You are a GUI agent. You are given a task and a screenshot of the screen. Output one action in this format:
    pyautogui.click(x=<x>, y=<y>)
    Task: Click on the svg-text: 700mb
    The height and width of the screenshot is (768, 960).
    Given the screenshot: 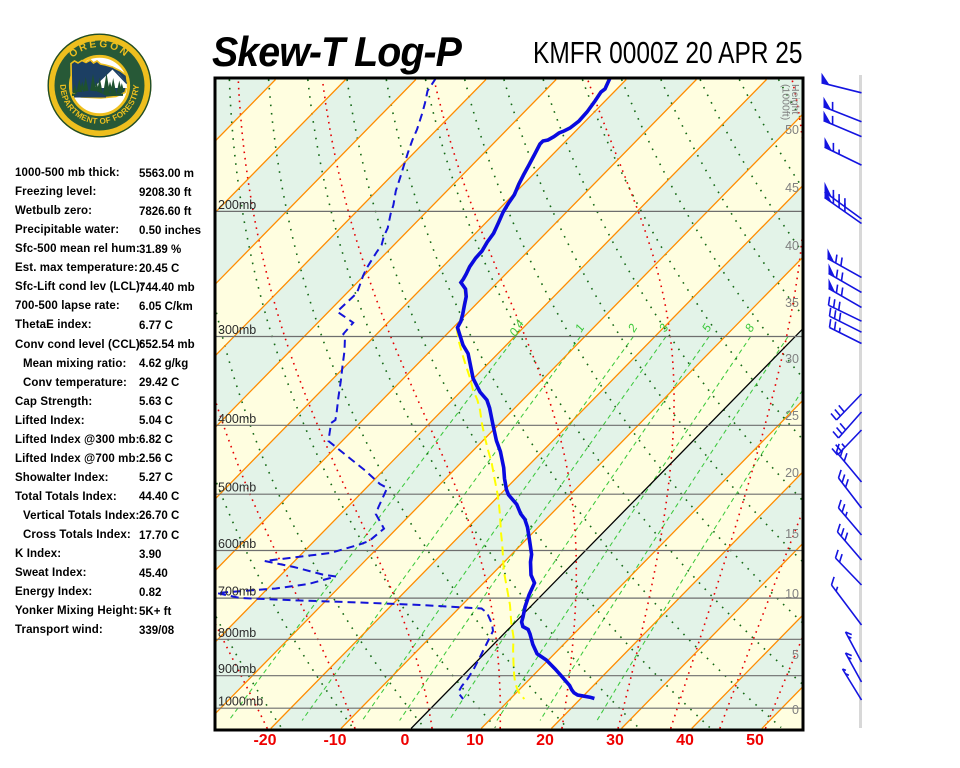 What is the action you would take?
    pyautogui.click(x=237, y=592)
    